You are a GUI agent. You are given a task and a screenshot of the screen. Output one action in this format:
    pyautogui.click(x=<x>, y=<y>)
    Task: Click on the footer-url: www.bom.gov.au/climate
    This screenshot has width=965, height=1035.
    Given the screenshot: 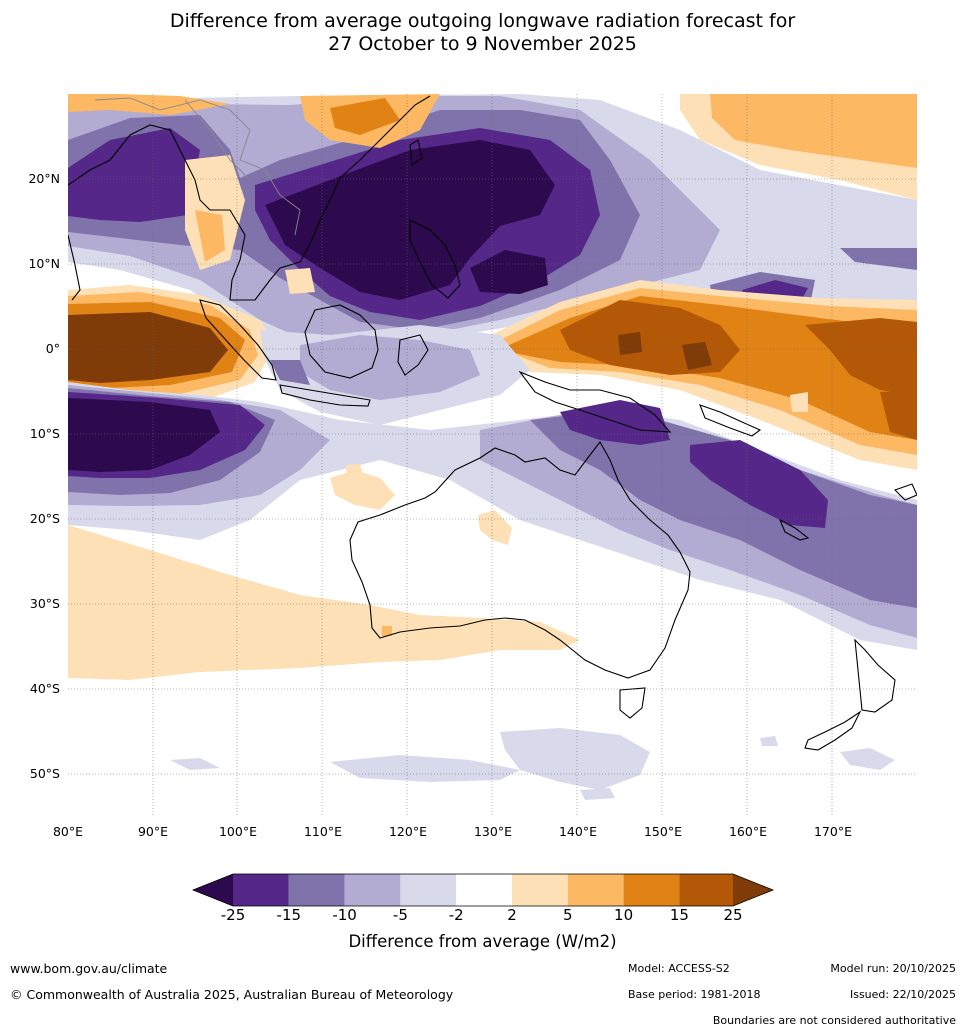 What is the action you would take?
    pyautogui.click(x=89, y=968)
    